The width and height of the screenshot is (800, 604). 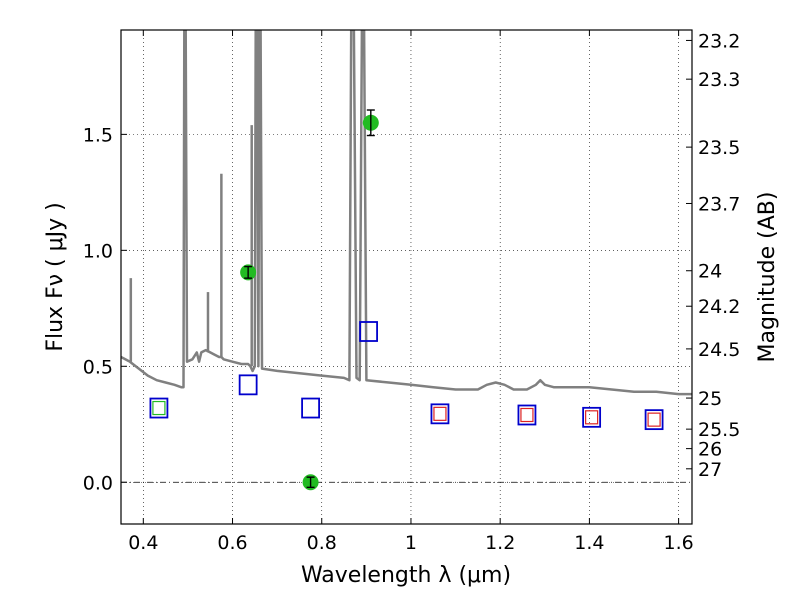 What do you see at coordinates (679, 543) in the screenshot?
I see `x-tick-label: 1.6` at bounding box center [679, 543].